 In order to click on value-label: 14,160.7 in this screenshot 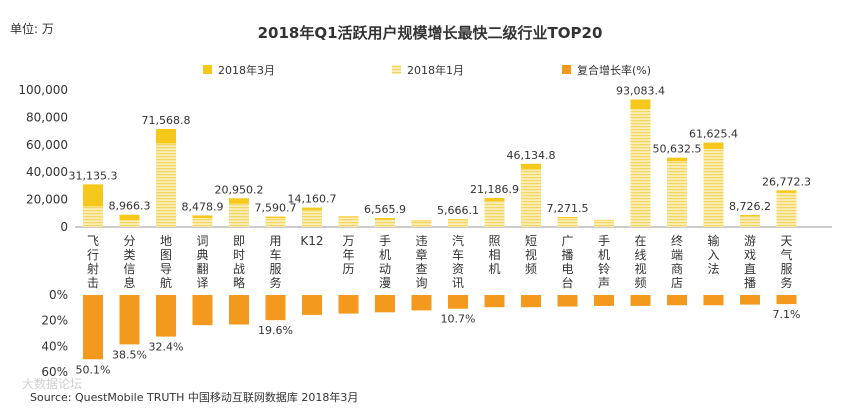, I will do `click(312, 199)`.